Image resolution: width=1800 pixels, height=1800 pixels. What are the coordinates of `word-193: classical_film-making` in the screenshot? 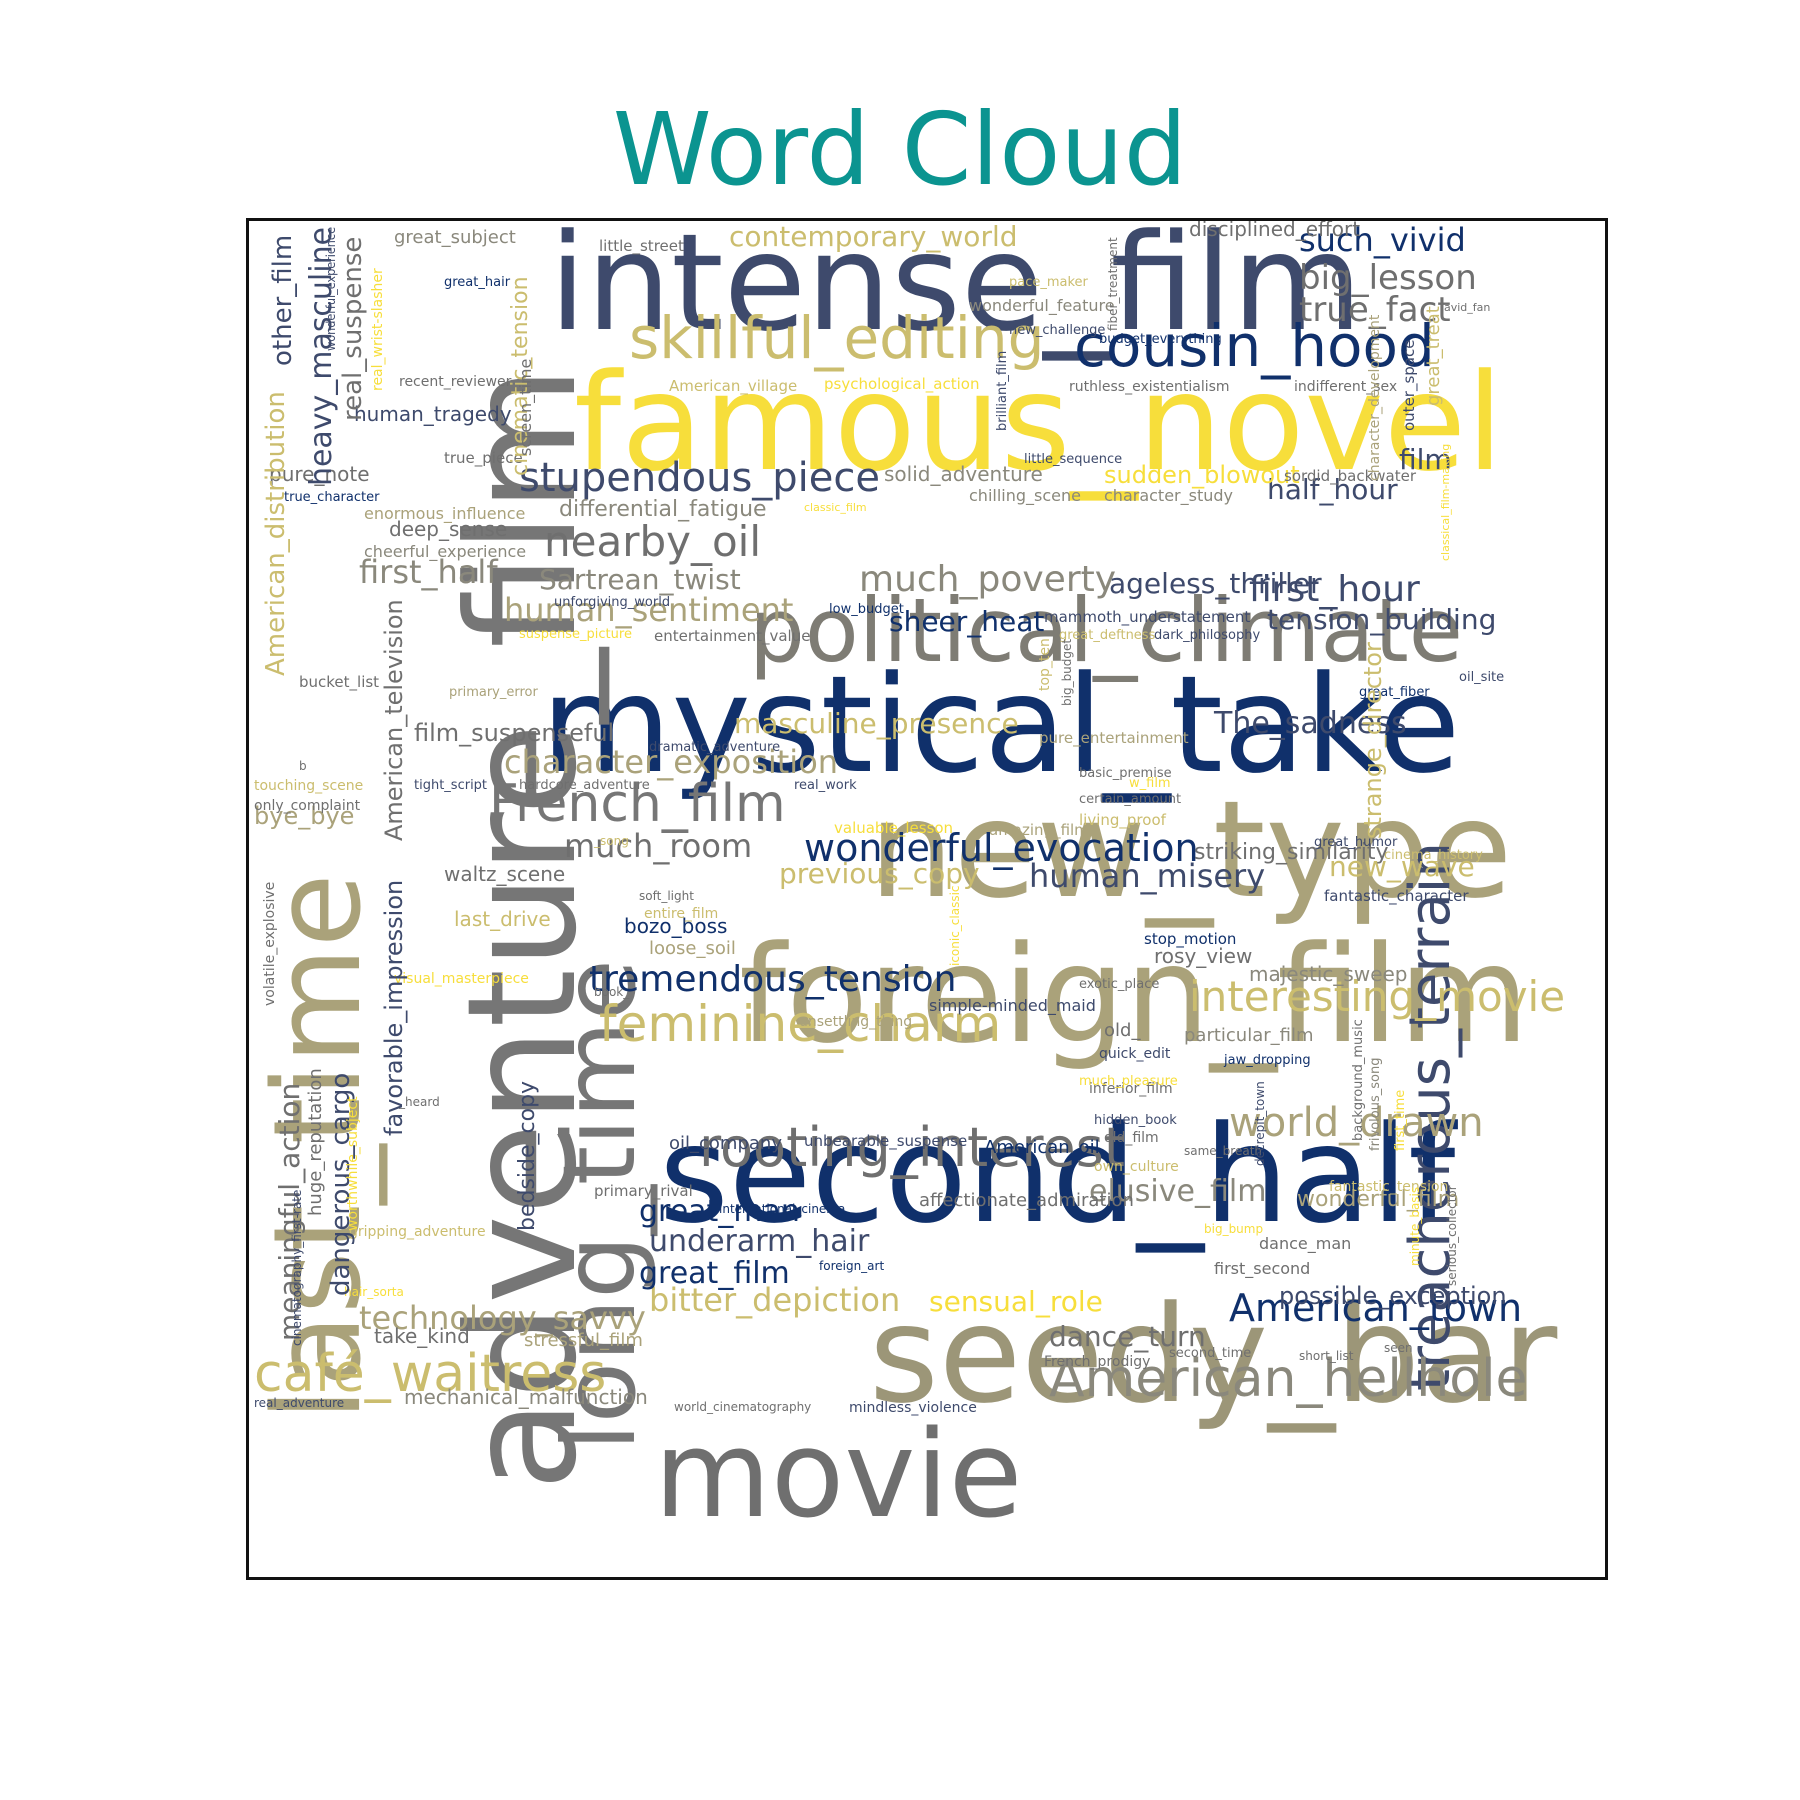 It's located at (1445, 502).